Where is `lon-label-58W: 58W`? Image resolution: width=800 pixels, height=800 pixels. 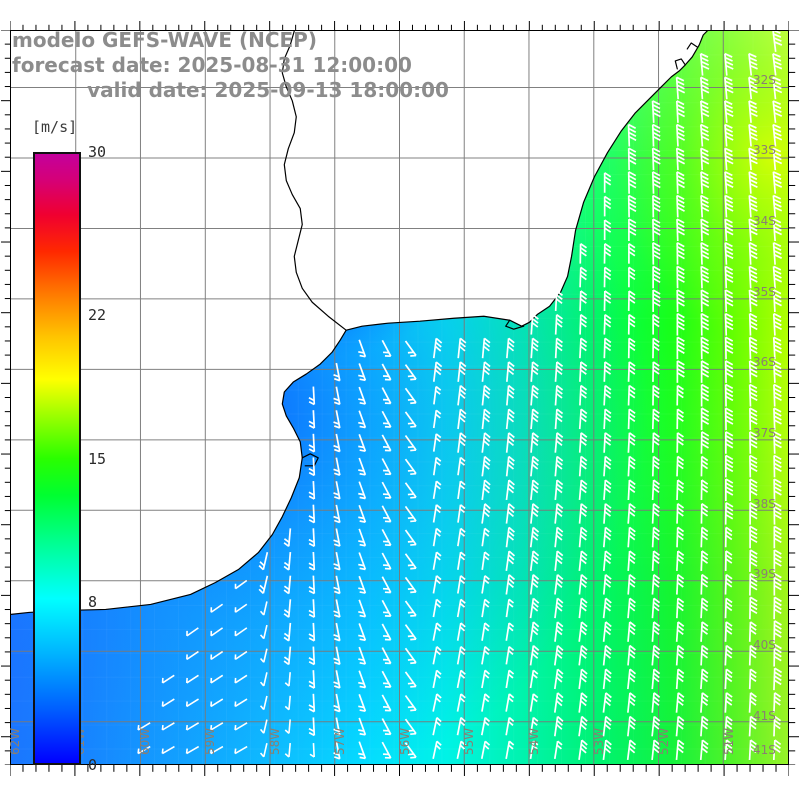
lon-label-58W: 58W is located at coordinates (274, 741).